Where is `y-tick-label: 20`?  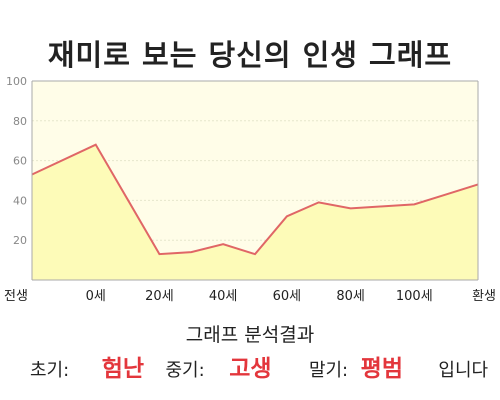 y-tick-label: 20 is located at coordinates (20, 240).